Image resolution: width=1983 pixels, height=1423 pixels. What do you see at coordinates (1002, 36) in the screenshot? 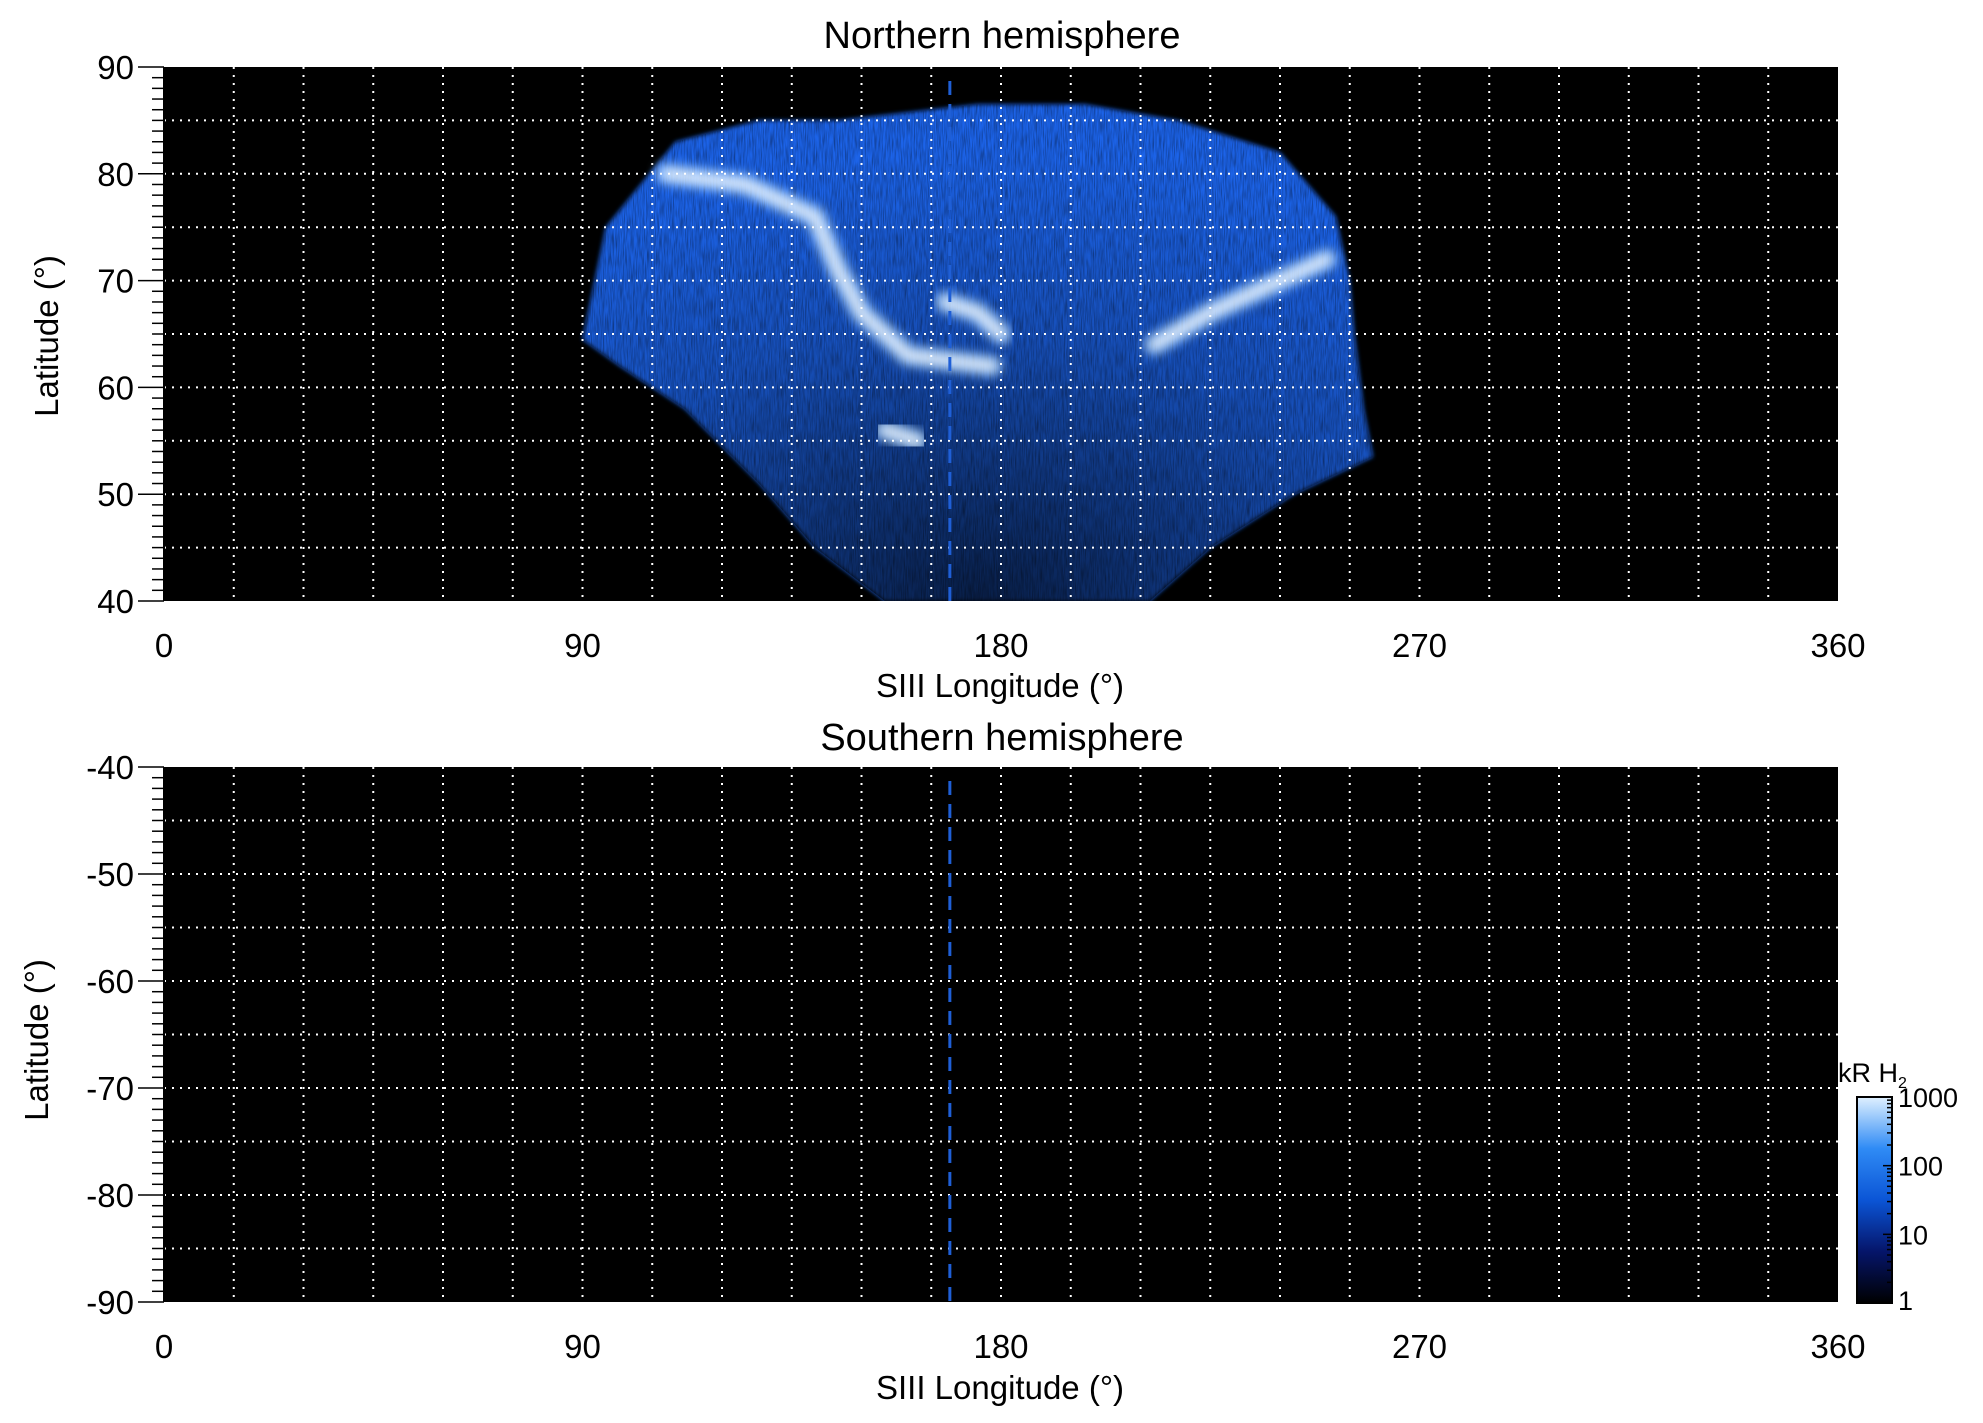
I see `chart-title: Northern hemisphere` at bounding box center [1002, 36].